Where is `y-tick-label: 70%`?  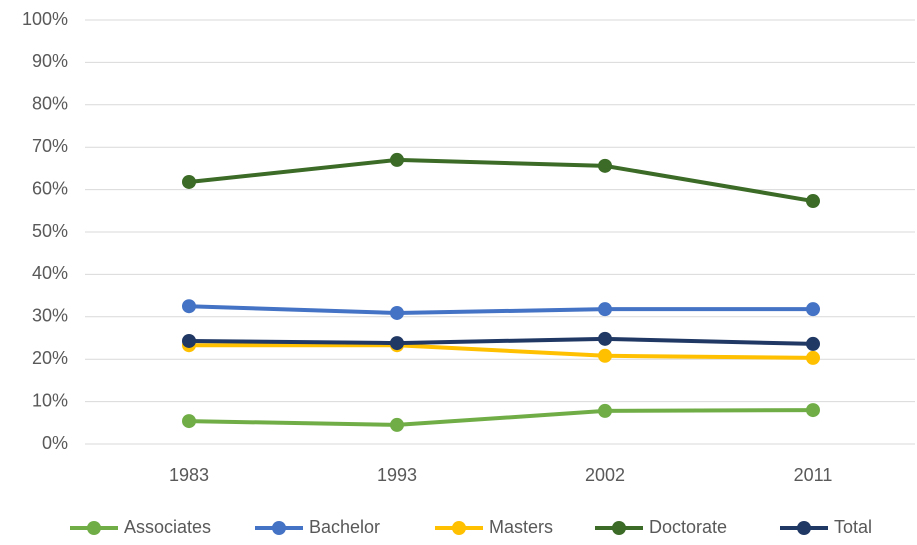
y-tick-label: 70% is located at coordinates (50, 146).